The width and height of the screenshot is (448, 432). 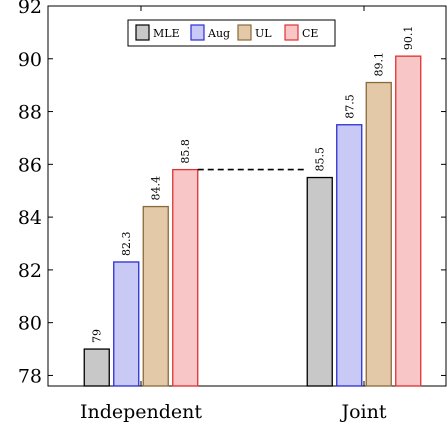 I want to click on category-label: Independent, so click(x=141, y=412).